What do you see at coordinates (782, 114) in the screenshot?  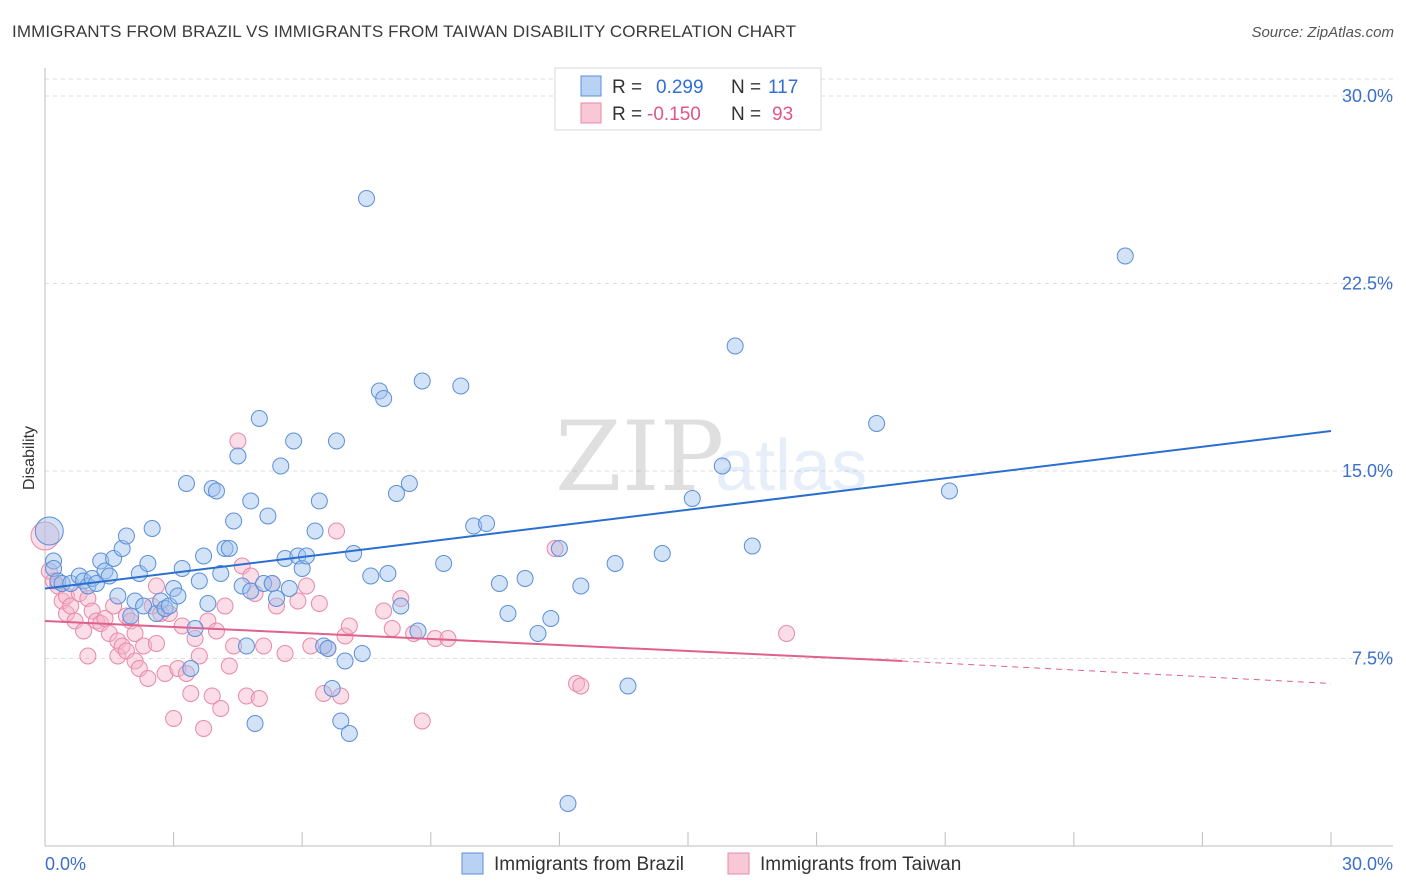 I see `legend-n-value-pink: 93` at bounding box center [782, 114].